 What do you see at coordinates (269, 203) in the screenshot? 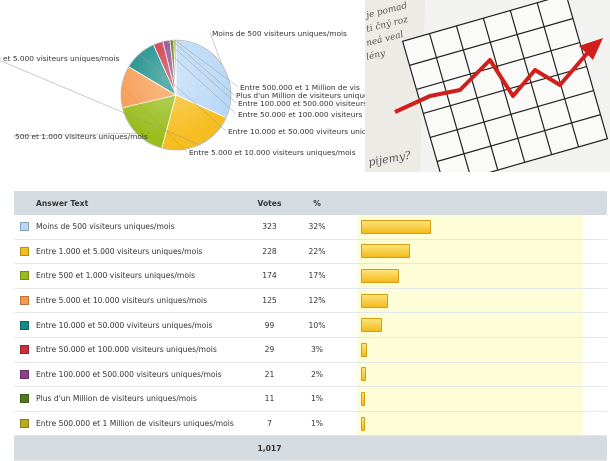
I see `header-votes: Votes` at bounding box center [269, 203].